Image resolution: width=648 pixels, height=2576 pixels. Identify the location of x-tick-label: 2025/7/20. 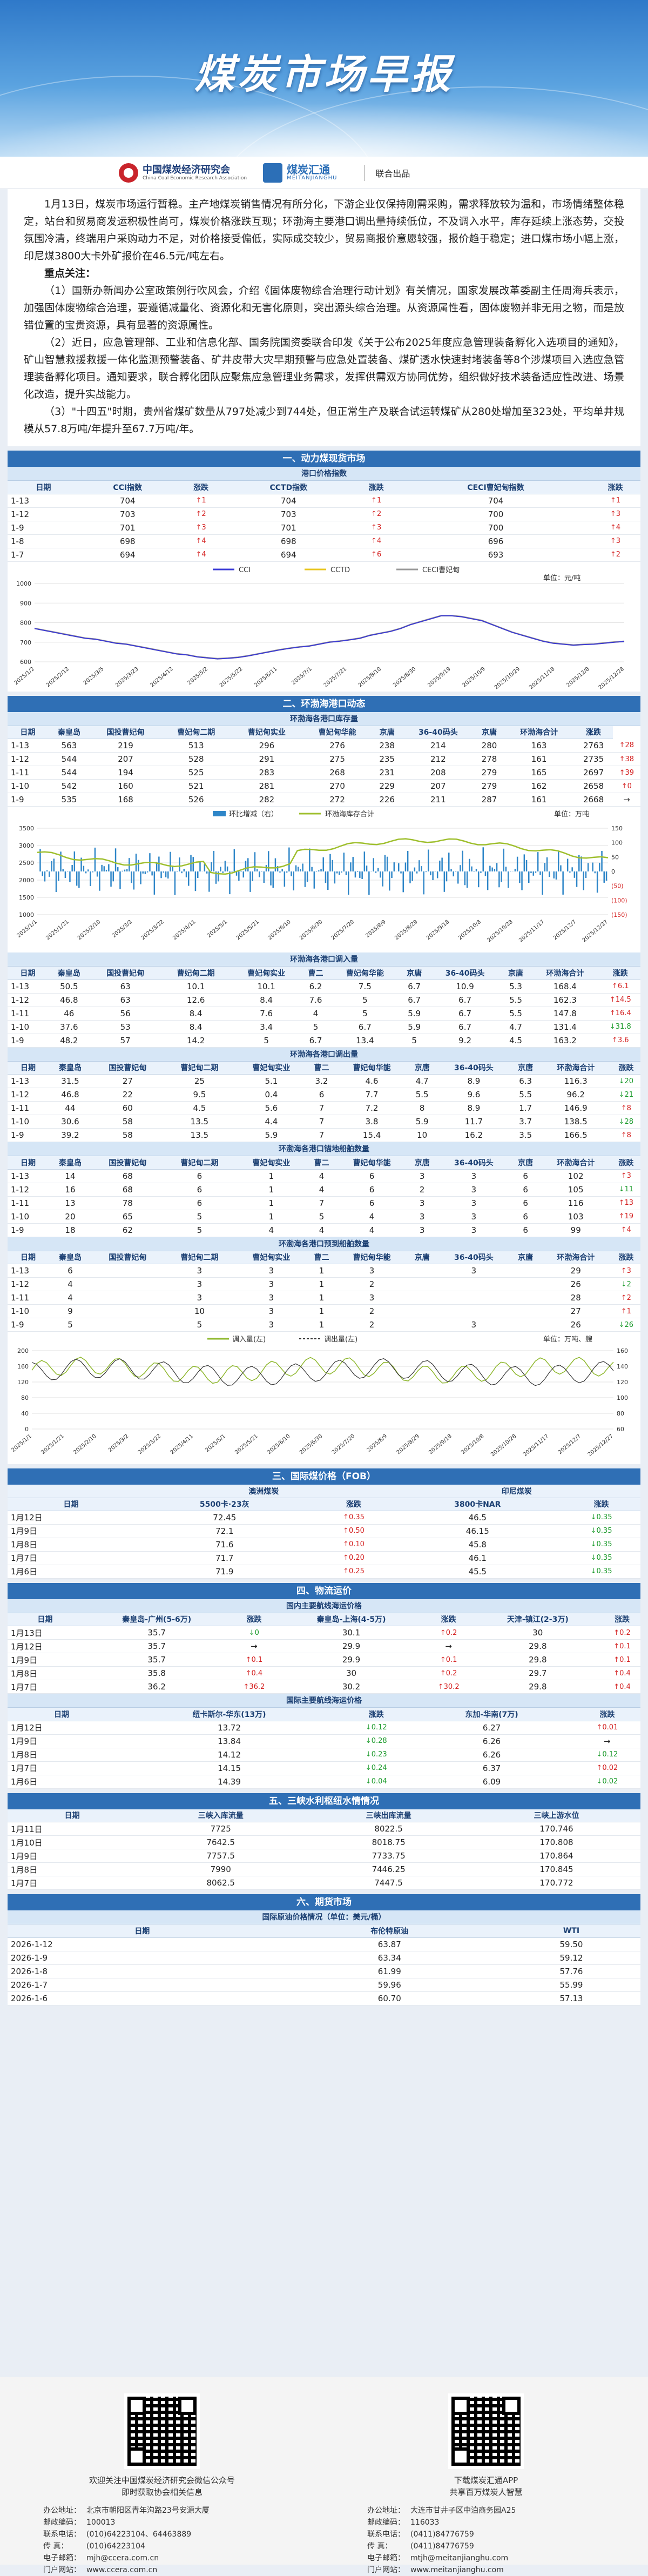
(343, 1444).